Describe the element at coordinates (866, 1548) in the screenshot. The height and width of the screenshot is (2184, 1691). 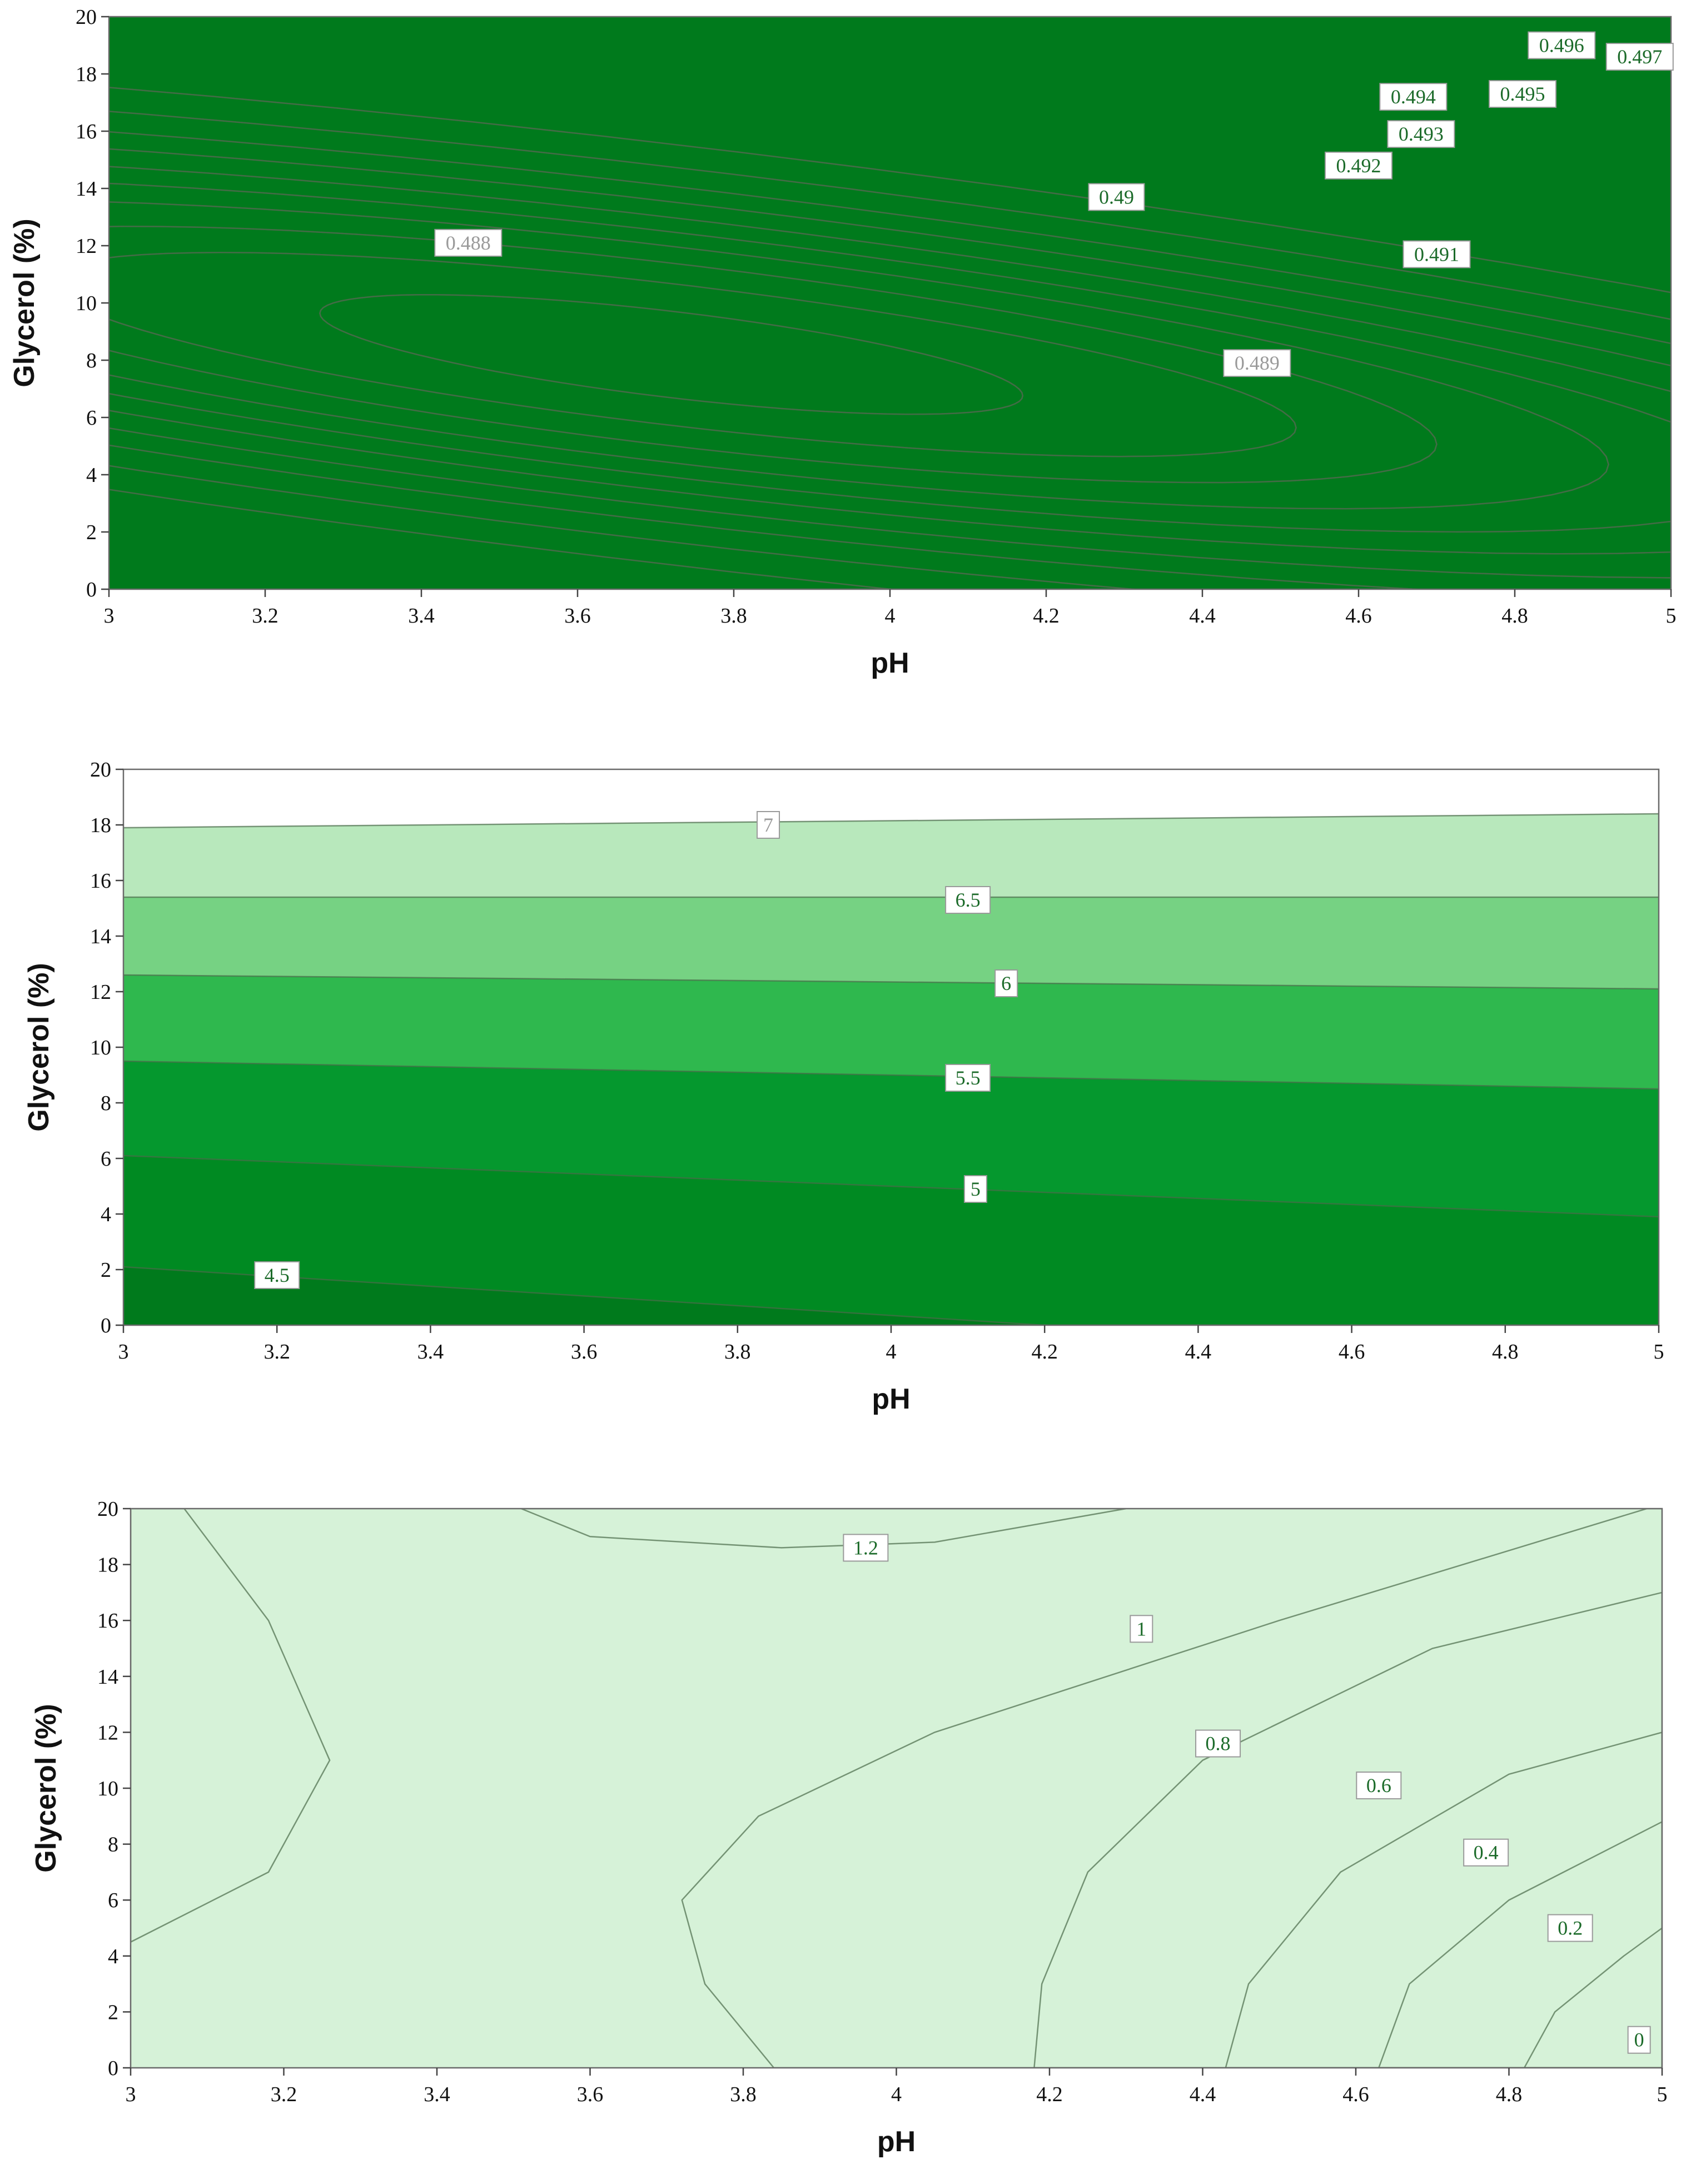
I see `contour-label: 1.2` at that location.